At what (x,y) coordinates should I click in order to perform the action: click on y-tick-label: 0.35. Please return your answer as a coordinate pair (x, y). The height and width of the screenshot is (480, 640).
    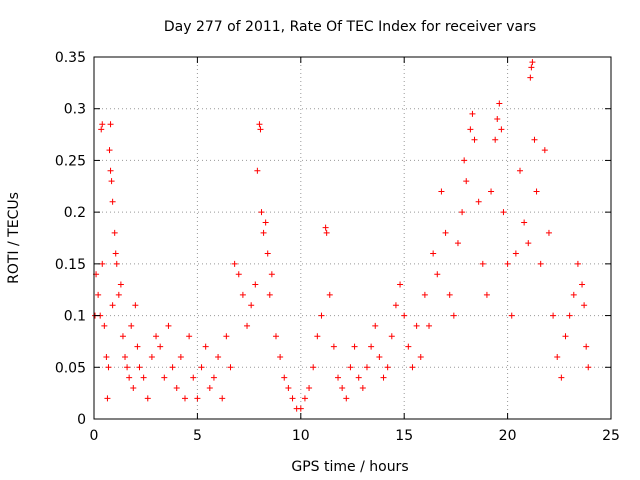
    Looking at the image, I should click on (70, 58).